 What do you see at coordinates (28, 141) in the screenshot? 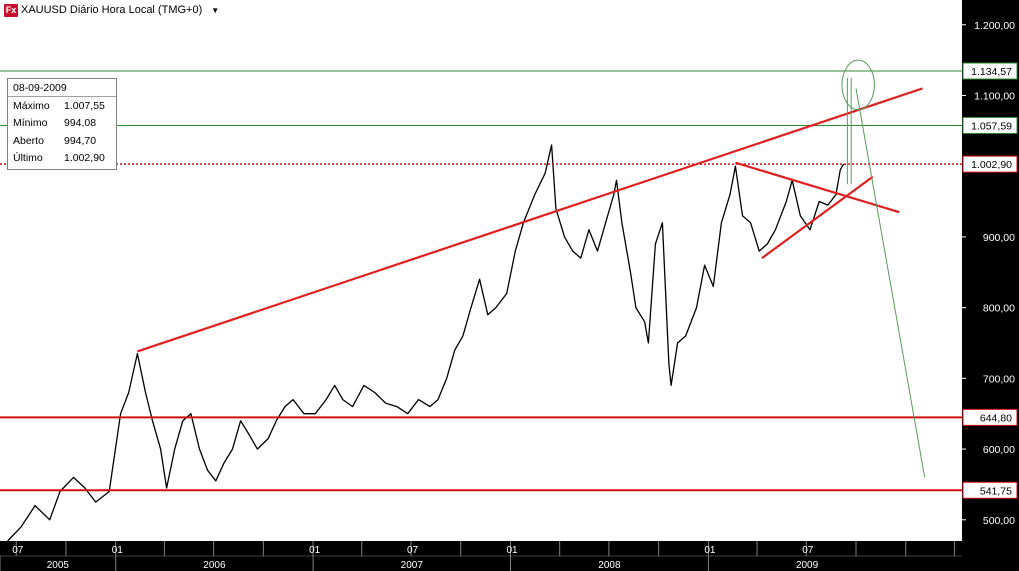
I see `info-label: Aberto` at bounding box center [28, 141].